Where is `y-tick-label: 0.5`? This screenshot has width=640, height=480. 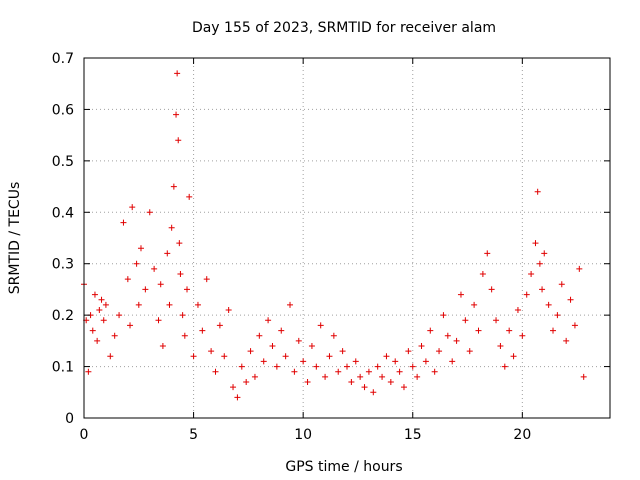
y-tick-label: 0.5 is located at coordinates (63, 162).